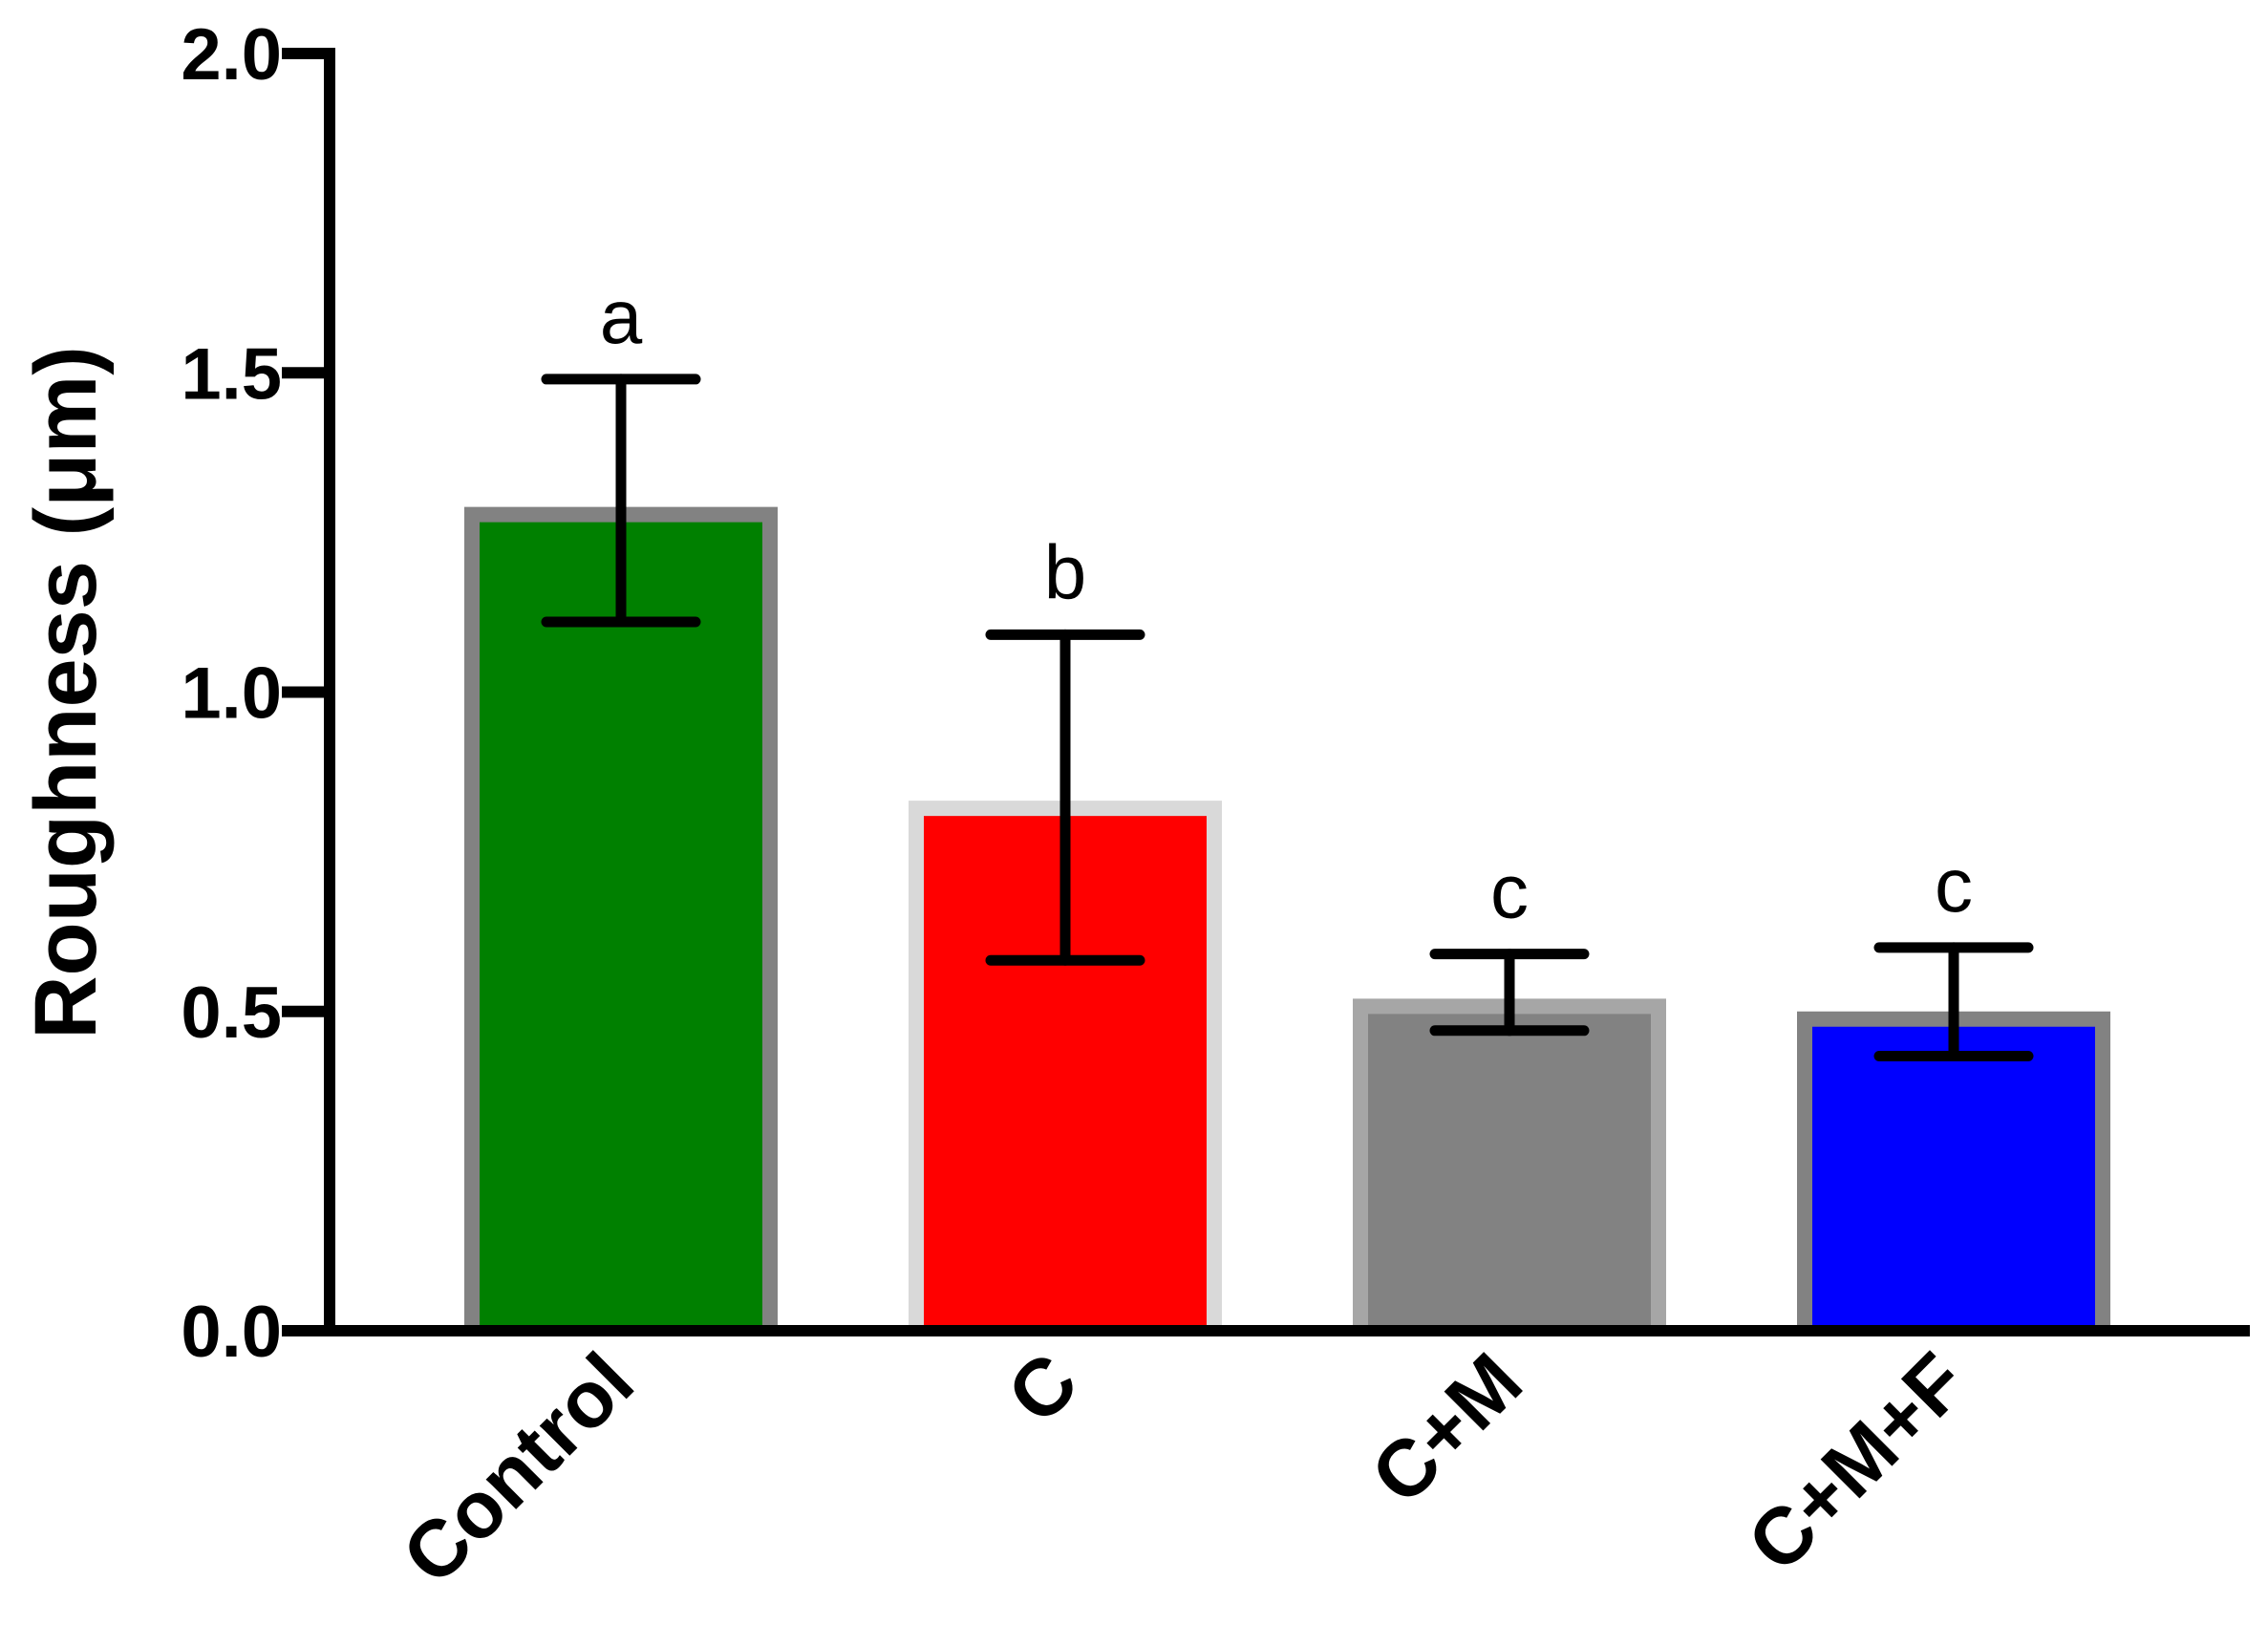 This screenshot has height=1646, width=2268. I want to click on significance-label-c-plus-m: c, so click(1509, 891).